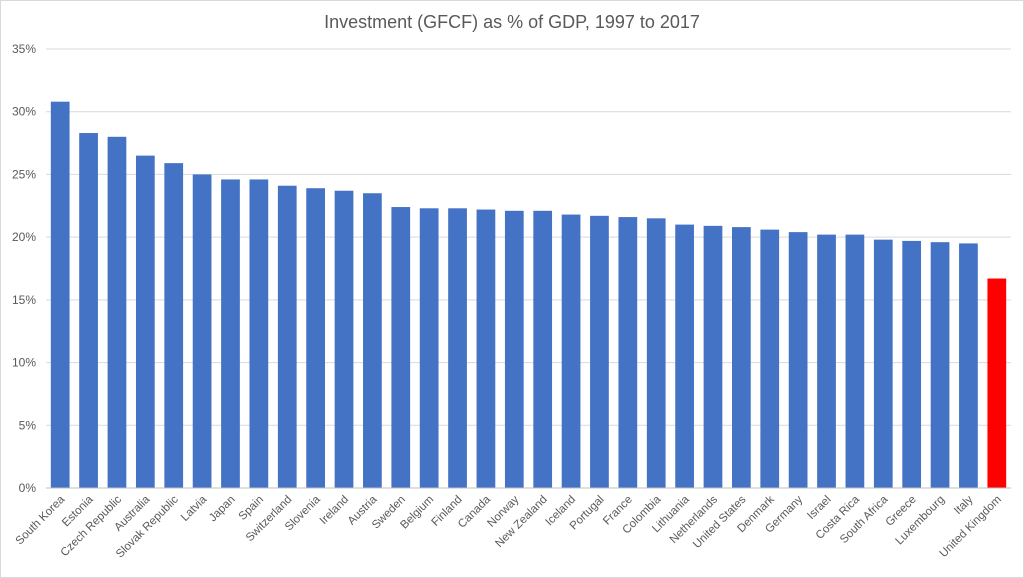 This screenshot has width=1024, height=578. I want to click on y-tick-label: 0%, so click(28, 488).